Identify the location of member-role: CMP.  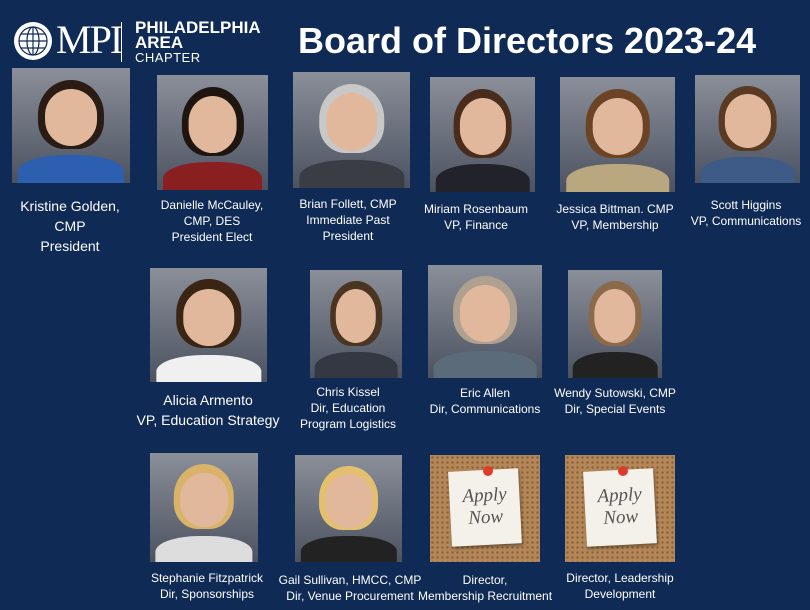
(70, 226).